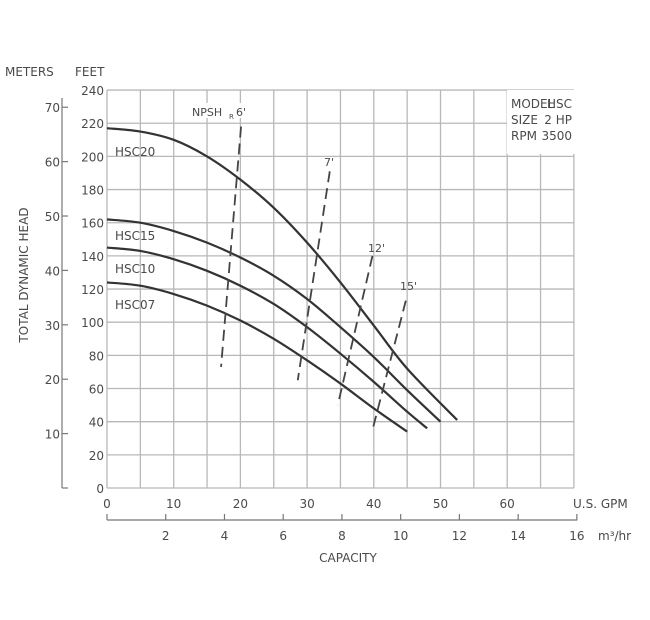  I want to click on gpm-tick: 0, so click(107, 504).